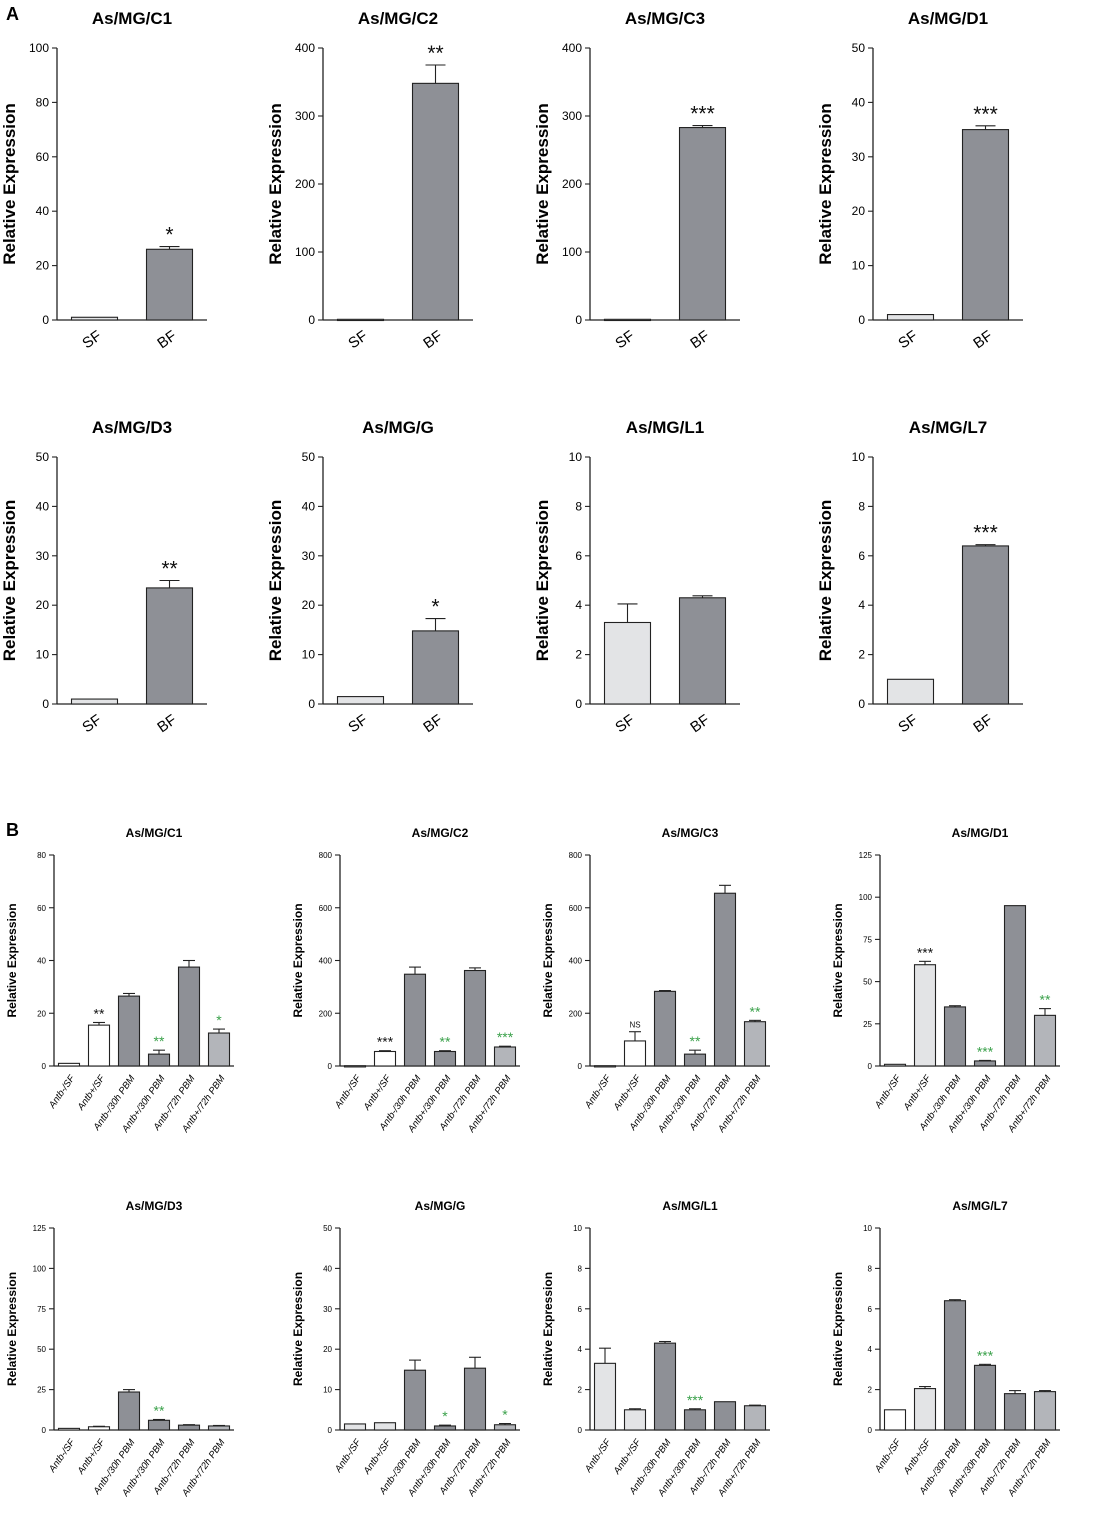 Image resolution: width=1115 pixels, height=1516 pixels. What do you see at coordinates (580, 1390) in the screenshot?
I see `y-tick-label: 2` at bounding box center [580, 1390].